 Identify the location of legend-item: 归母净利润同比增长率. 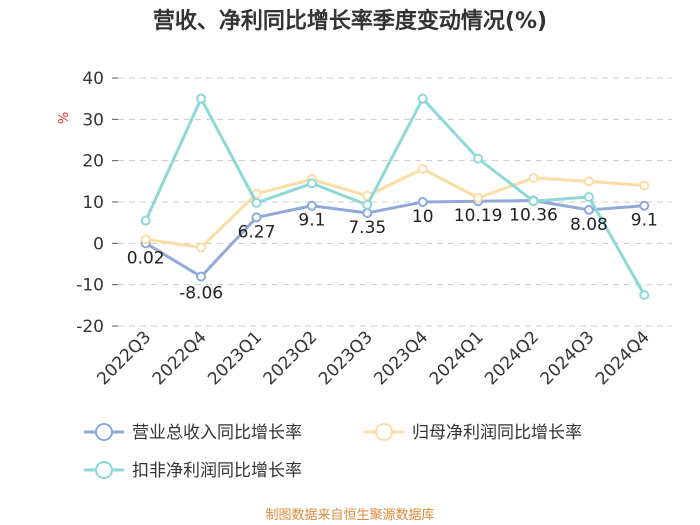
(473, 433).